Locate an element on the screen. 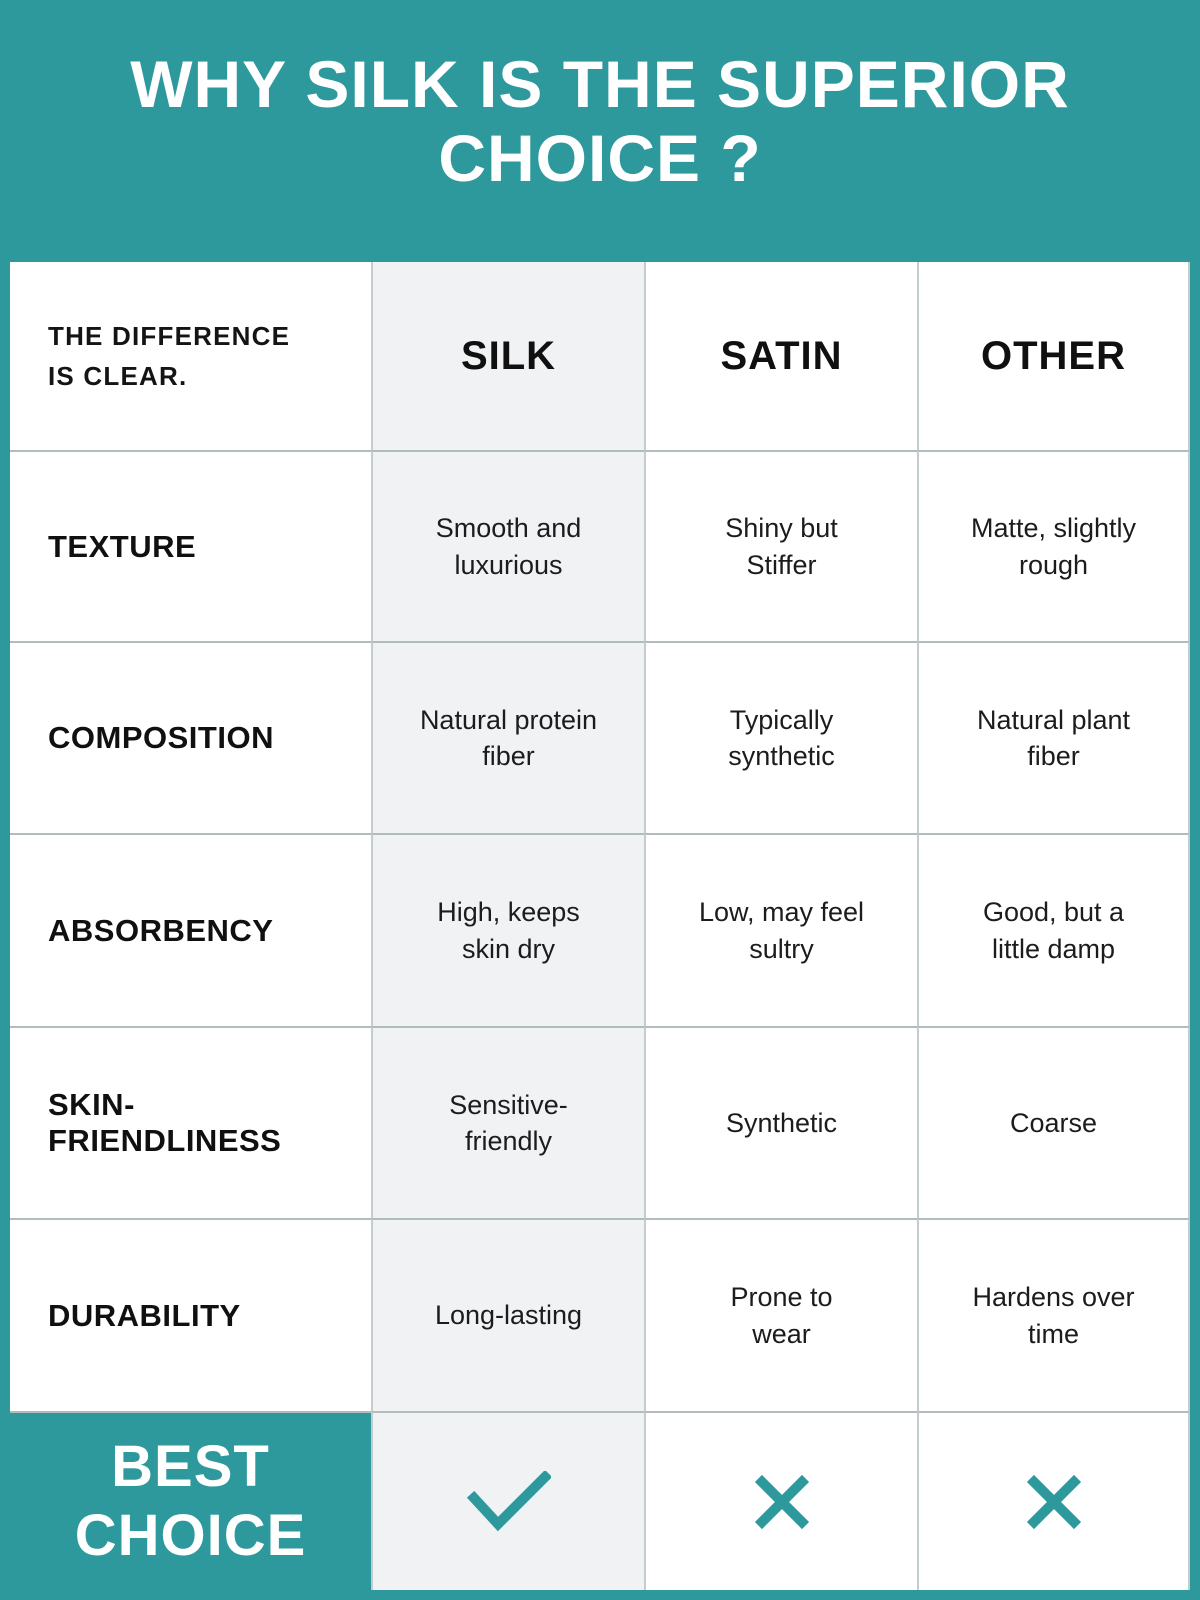 The height and width of the screenshot is (1600, 1200). absorbency-silk-cell: High, keeps skin dry is located at coordinates (507, 929).